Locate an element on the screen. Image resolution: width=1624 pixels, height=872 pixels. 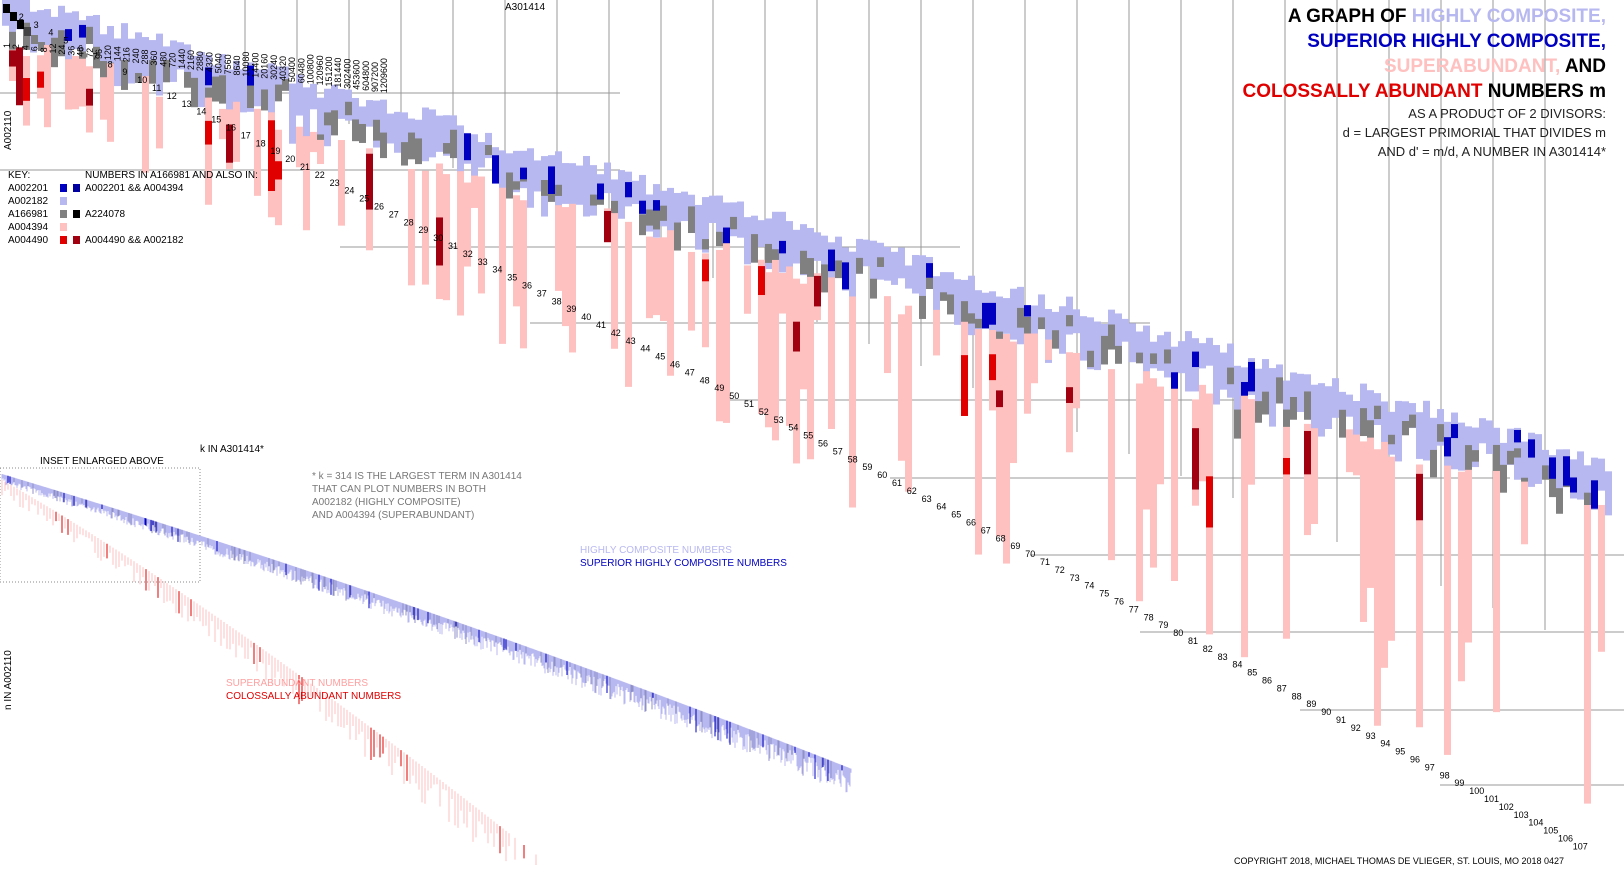
title-line-4: COLOSSALLY ABUNDANT NUMBERS m is located at coordinates (1425, 91).